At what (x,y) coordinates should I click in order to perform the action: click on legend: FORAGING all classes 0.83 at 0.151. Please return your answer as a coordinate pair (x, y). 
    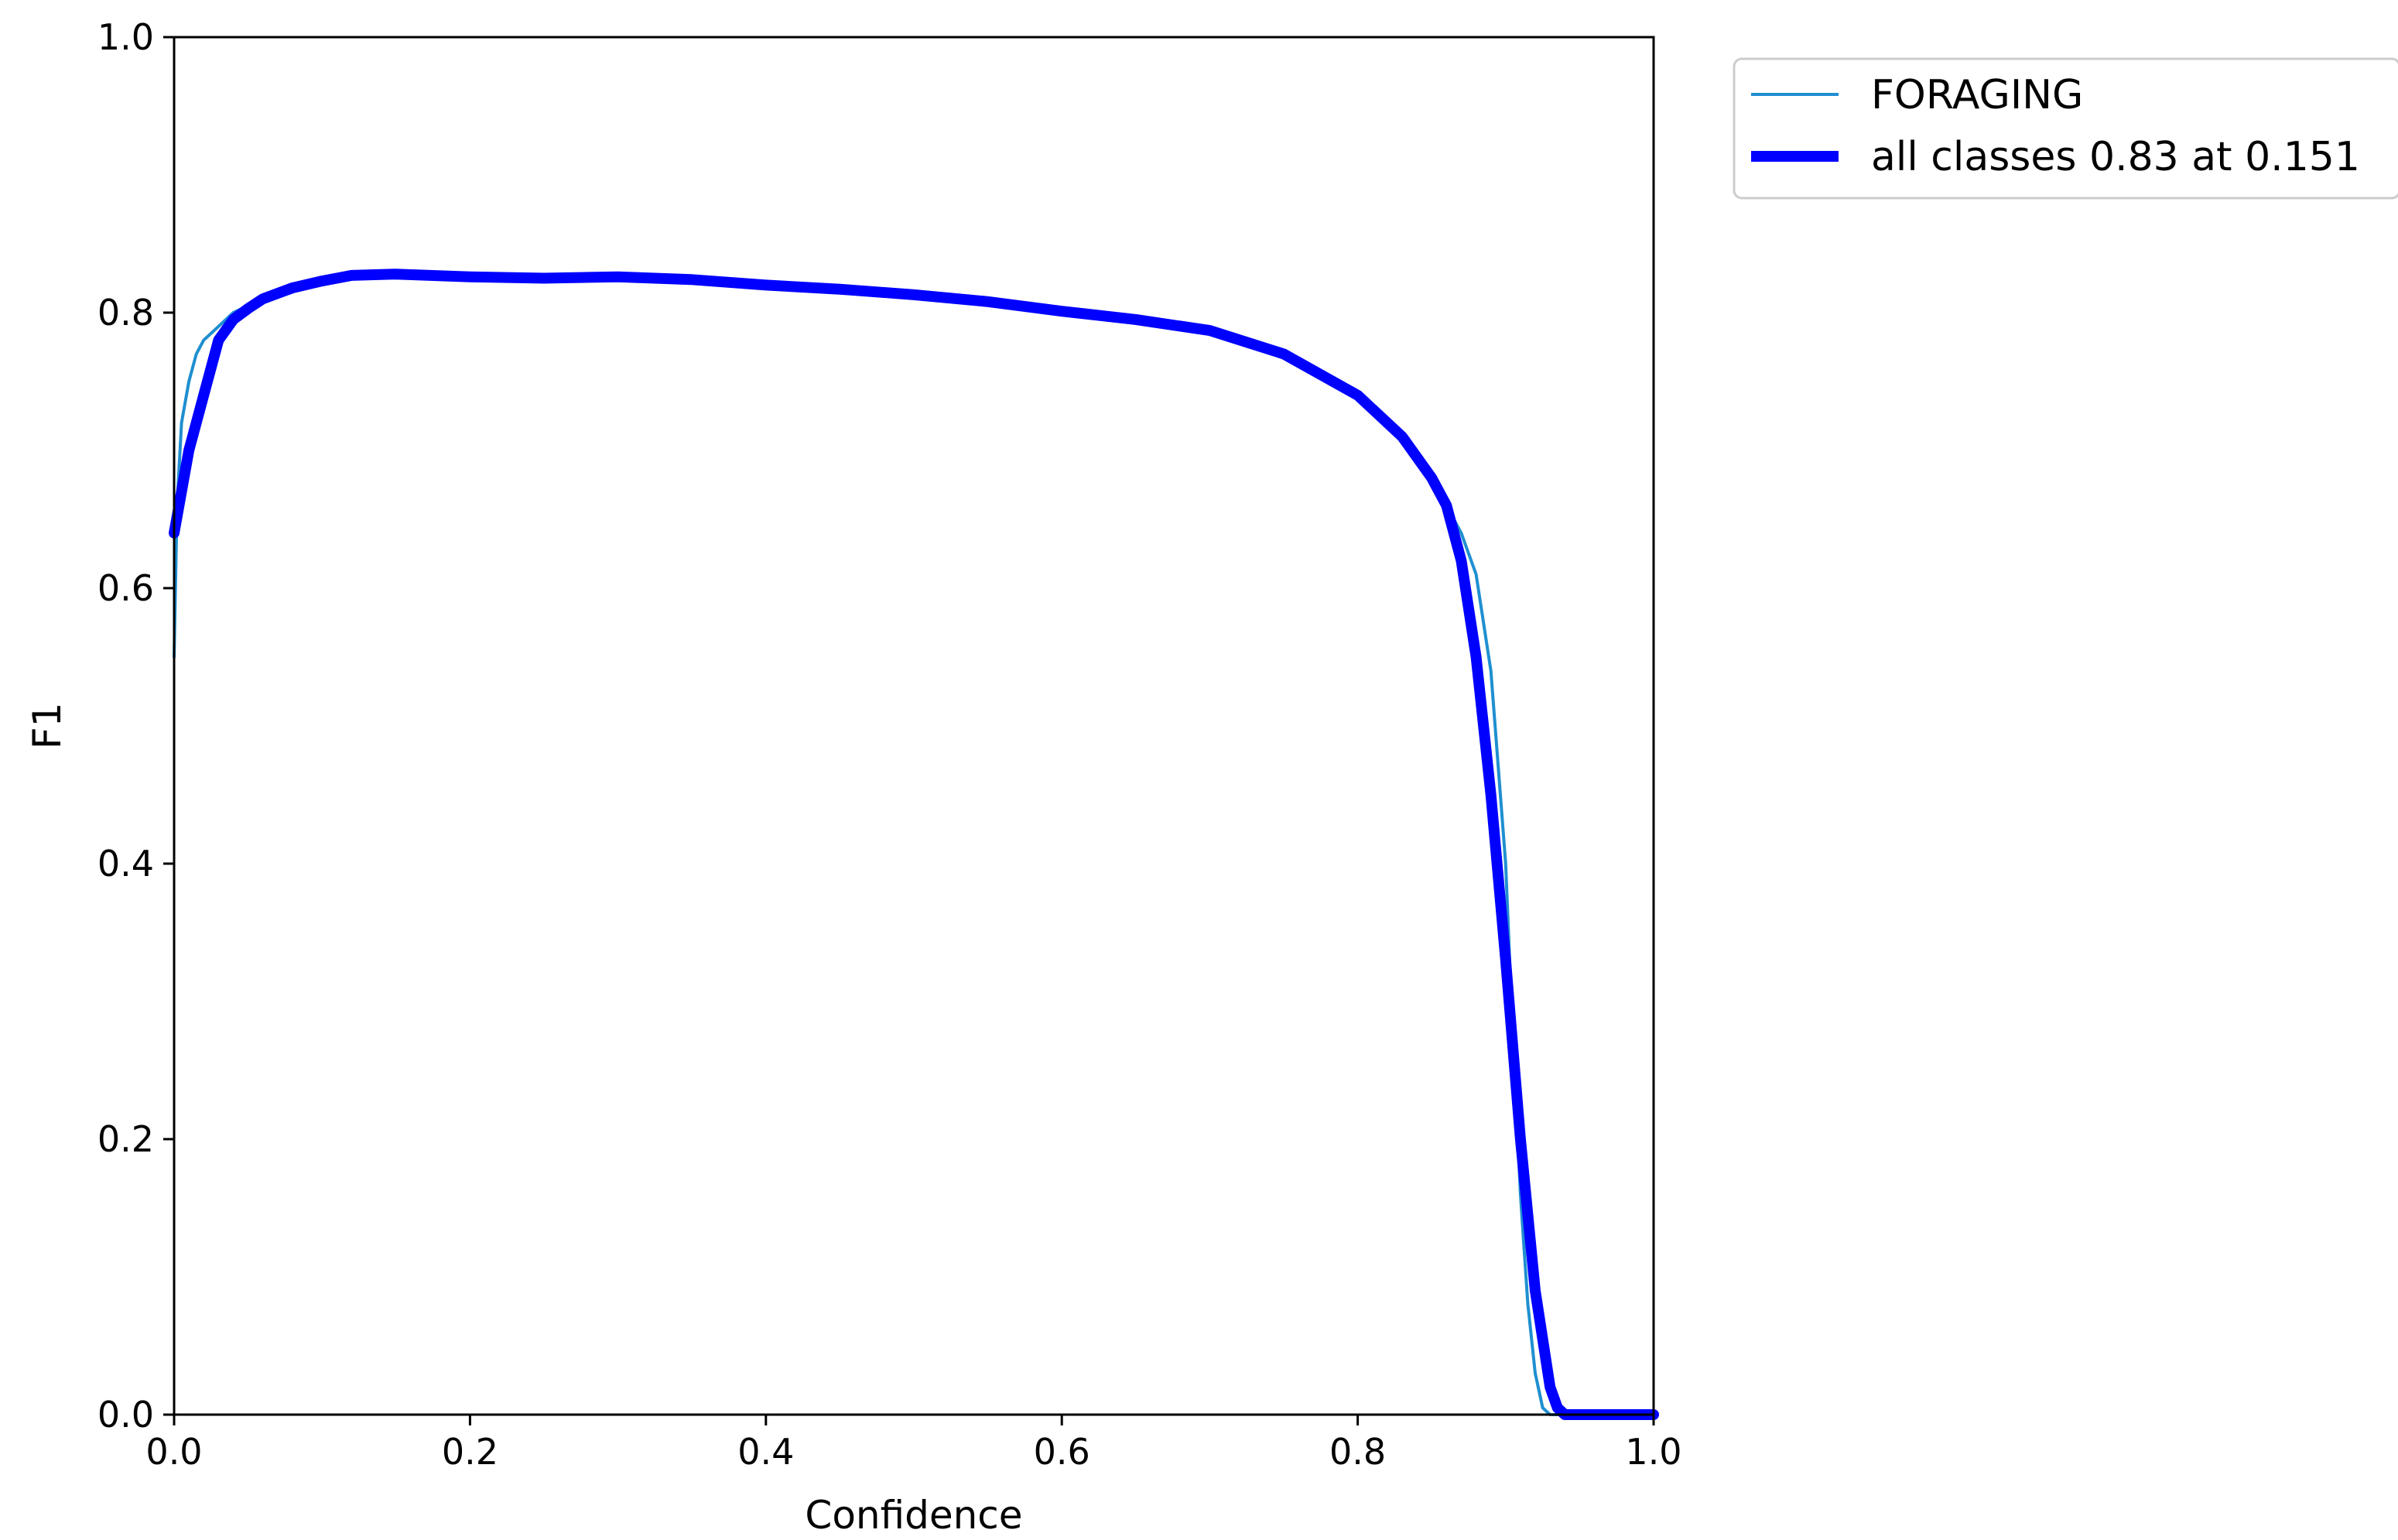
    Looking at the image, I should click on (2066, 128).